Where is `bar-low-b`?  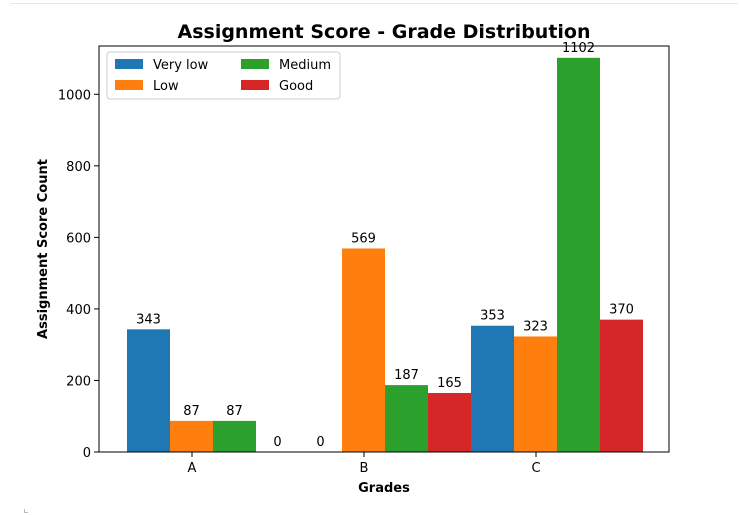 bar-low-b is located at coordinates (363, 350).